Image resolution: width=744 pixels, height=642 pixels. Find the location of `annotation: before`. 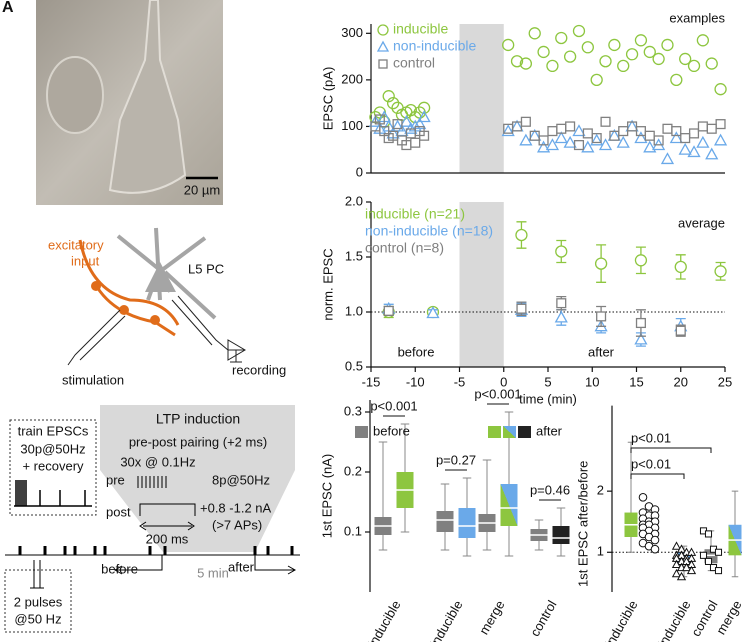

annotation: before is located at coordinates (416, 351).